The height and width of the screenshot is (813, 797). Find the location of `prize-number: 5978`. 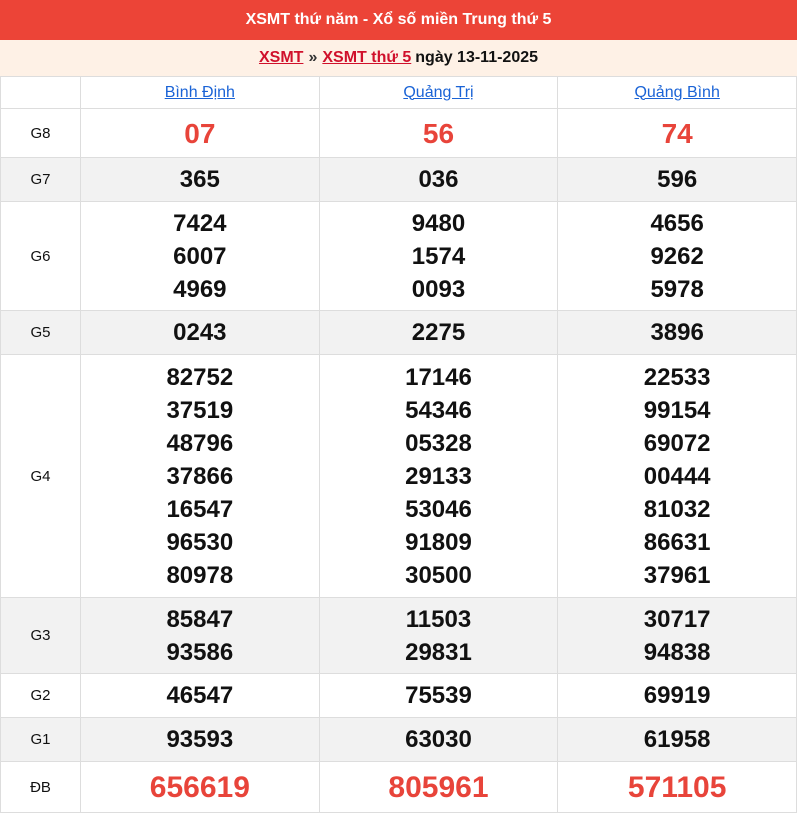

prize-number: 5978 is located at coordinates (677, 289).